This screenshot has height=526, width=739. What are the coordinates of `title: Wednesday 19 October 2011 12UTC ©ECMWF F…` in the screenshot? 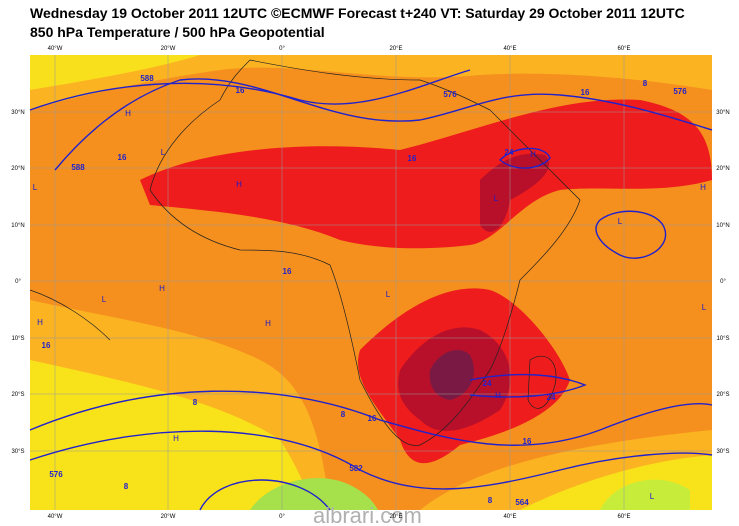 It's located at (357, 13).